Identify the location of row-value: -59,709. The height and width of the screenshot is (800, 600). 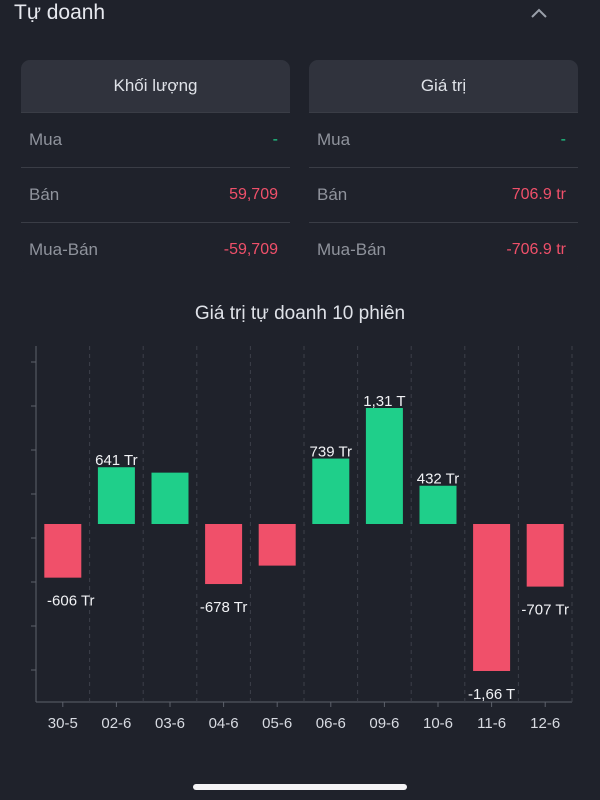
(250, 249).